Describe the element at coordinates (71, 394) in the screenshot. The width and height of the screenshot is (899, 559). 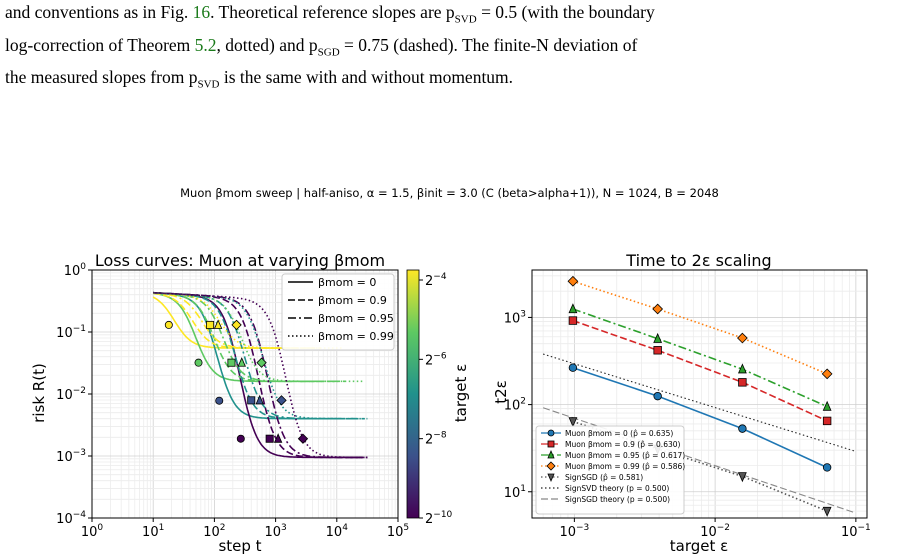
I see `left-y-tick-label: 10⁻²` at that location.